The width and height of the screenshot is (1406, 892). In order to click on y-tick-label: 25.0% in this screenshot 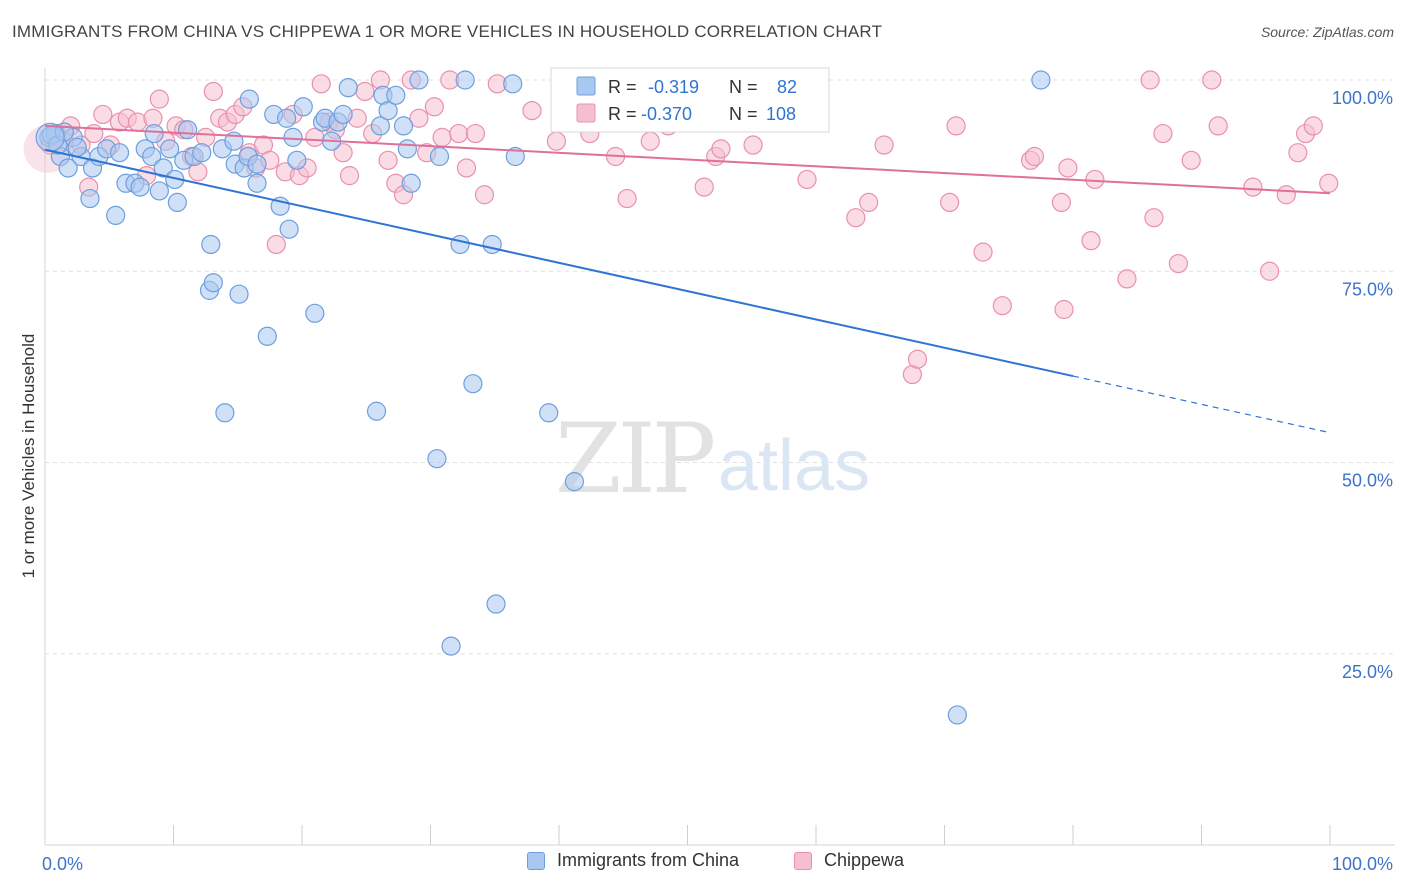, I will do `click(1367, 672)`.